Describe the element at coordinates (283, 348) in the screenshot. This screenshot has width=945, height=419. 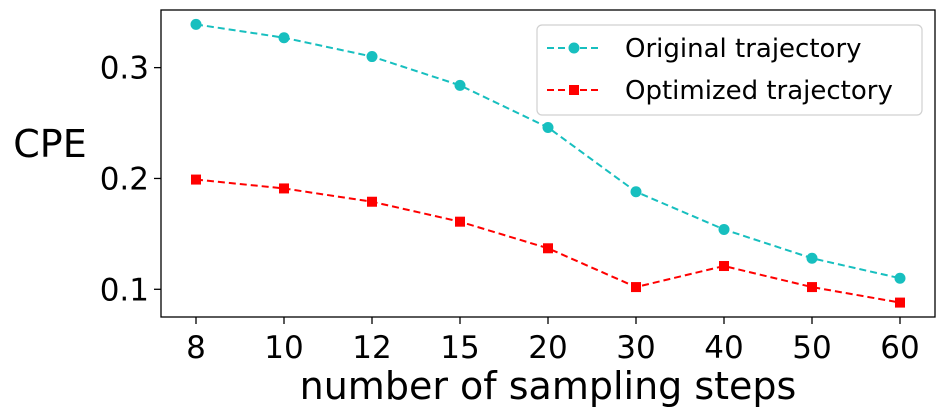
I see `x-tick-label: 10` at that location.